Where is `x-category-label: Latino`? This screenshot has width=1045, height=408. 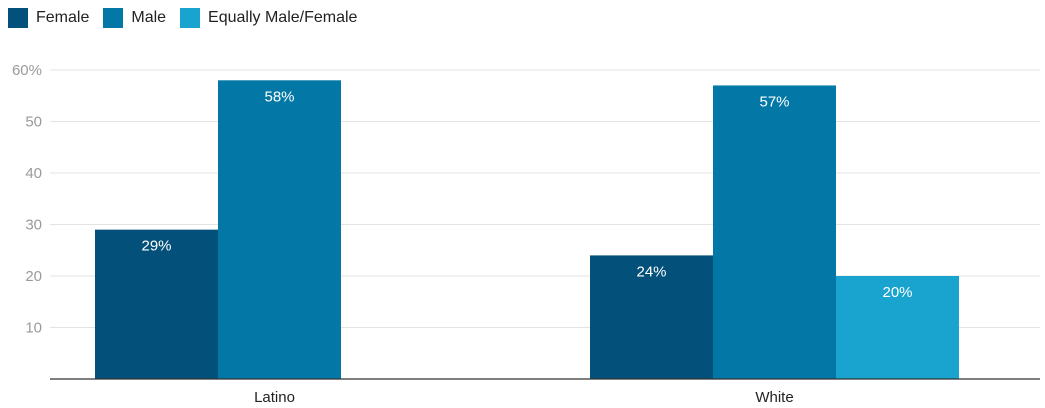
x-category-label: Latino is located at coordinates (274, 397).